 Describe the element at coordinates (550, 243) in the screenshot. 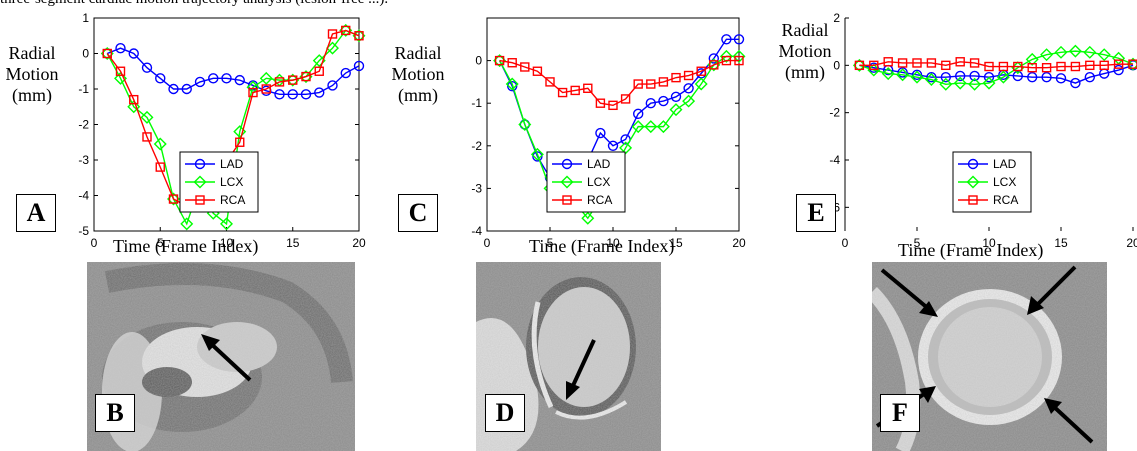

I see `x-tick-label: 5` at that location.